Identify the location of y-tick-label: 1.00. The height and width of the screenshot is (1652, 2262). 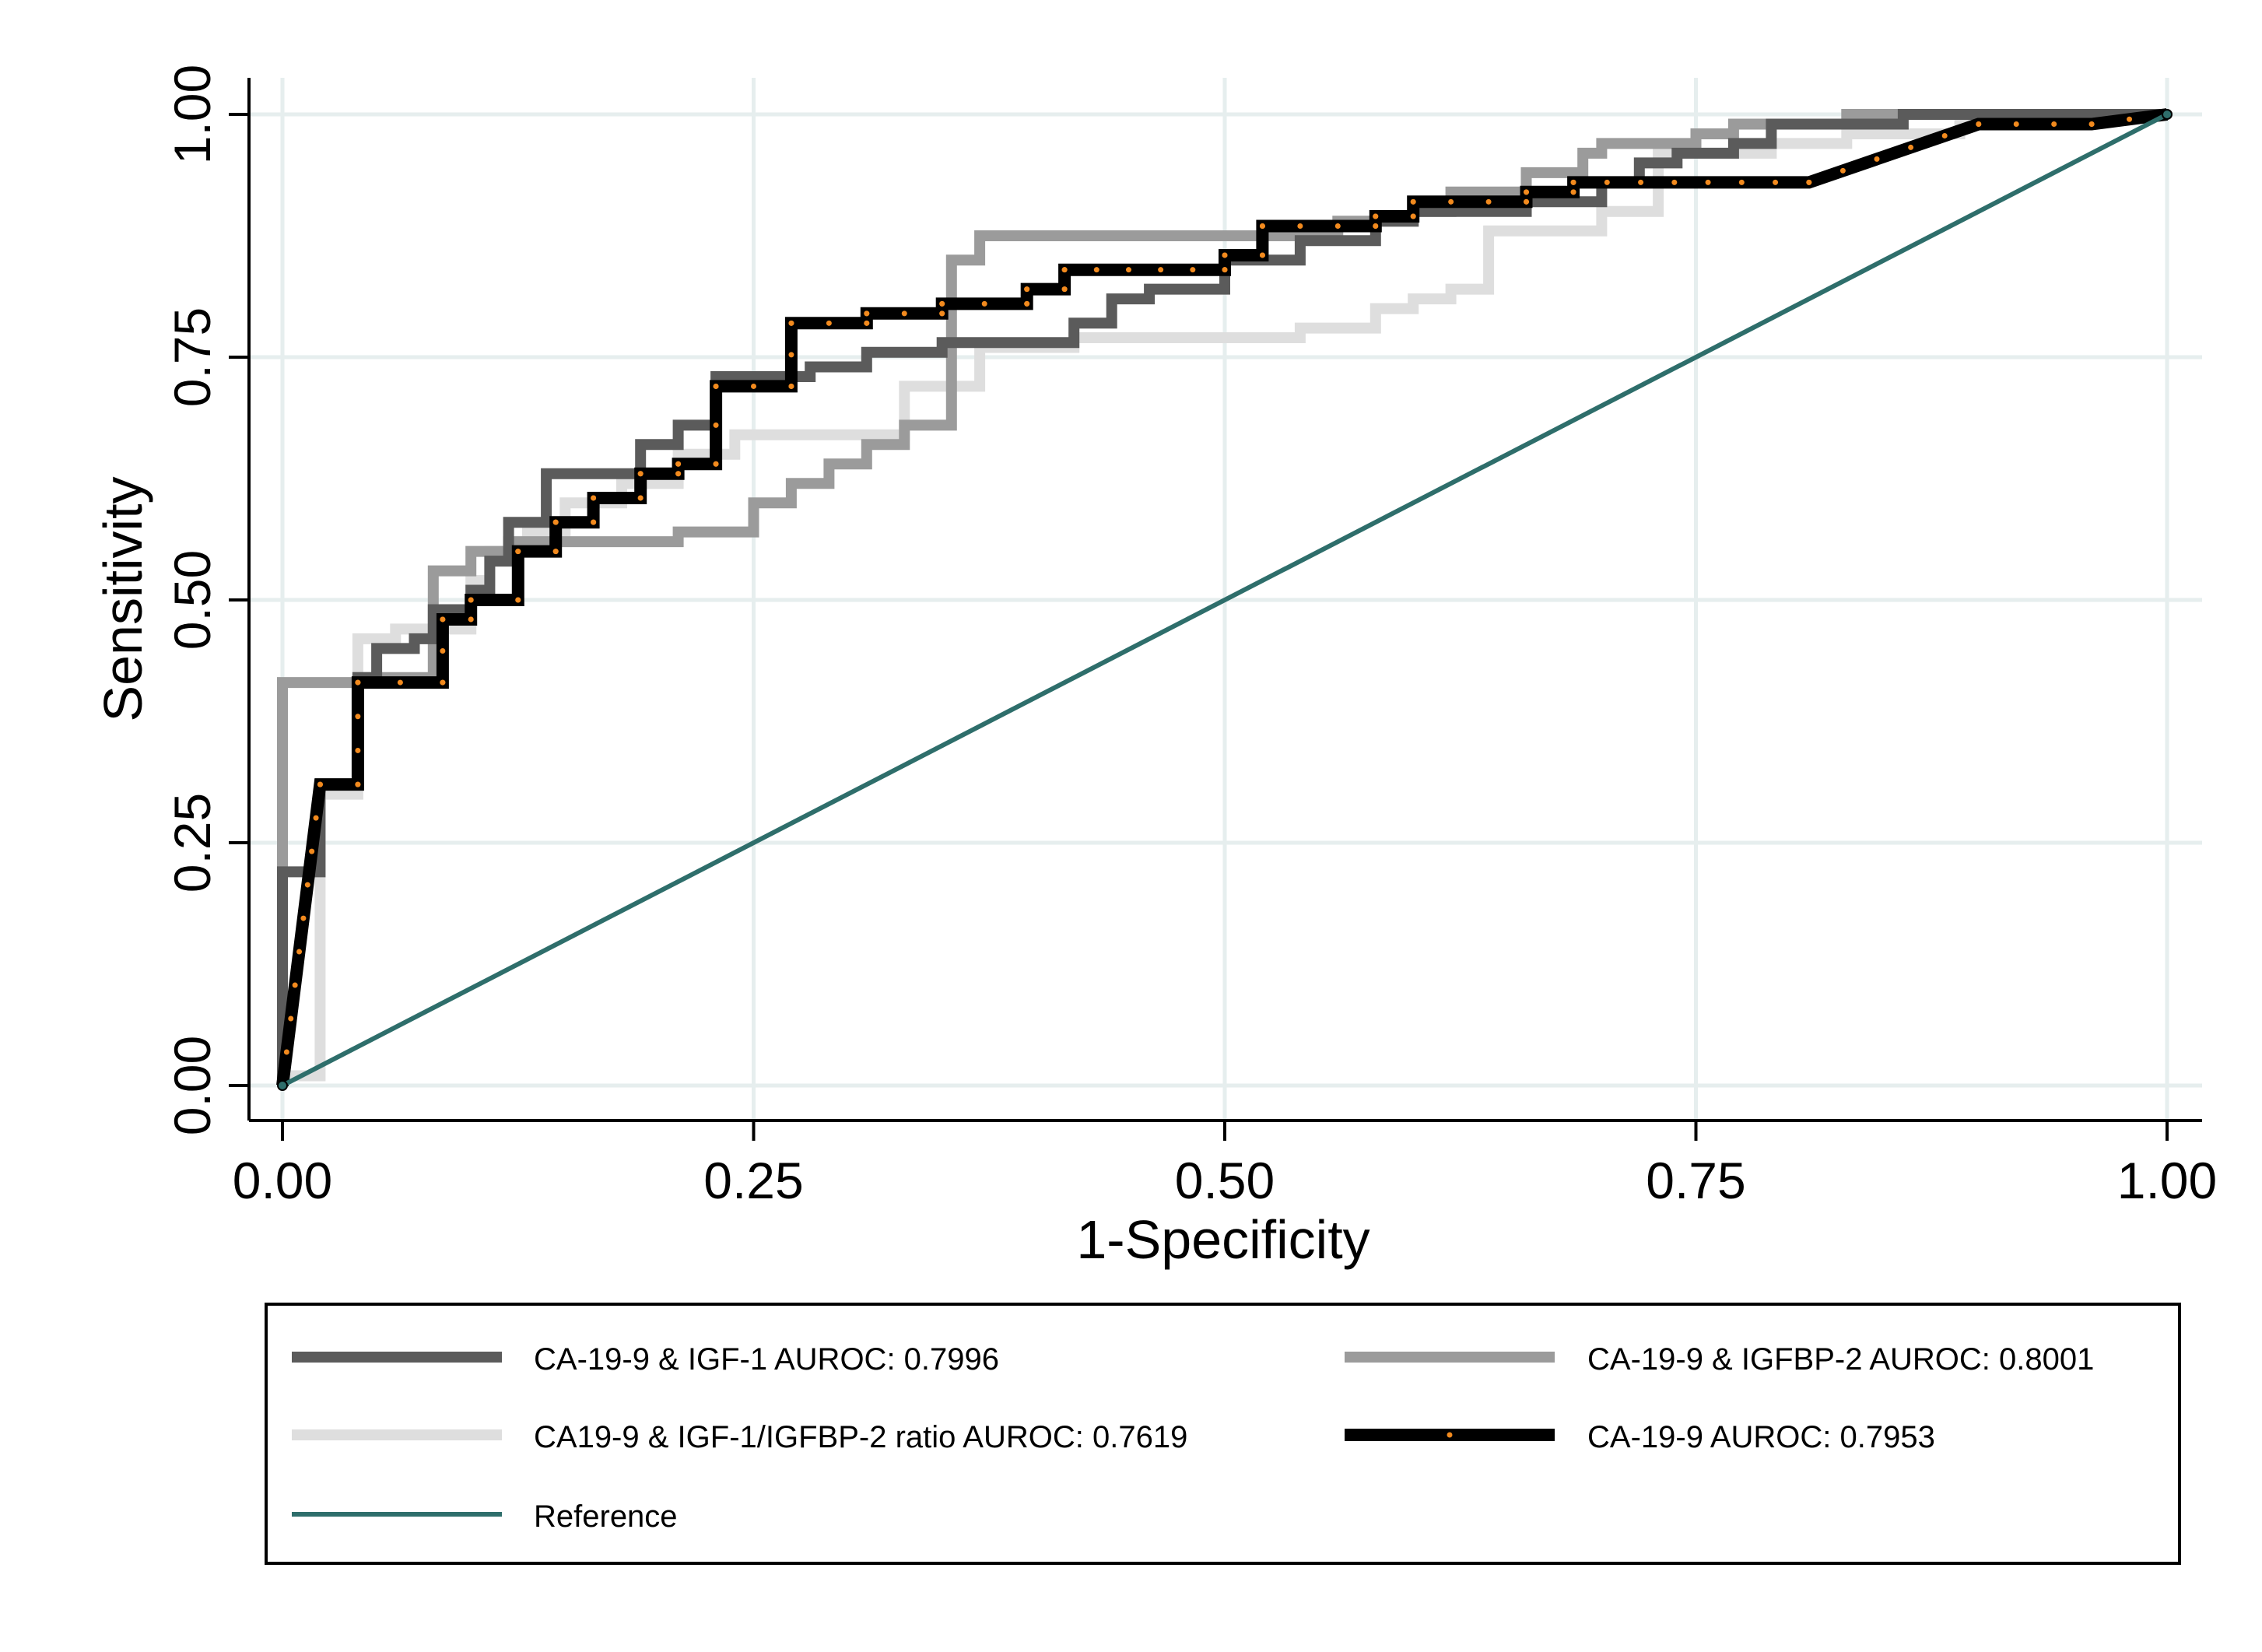
(192, 114).